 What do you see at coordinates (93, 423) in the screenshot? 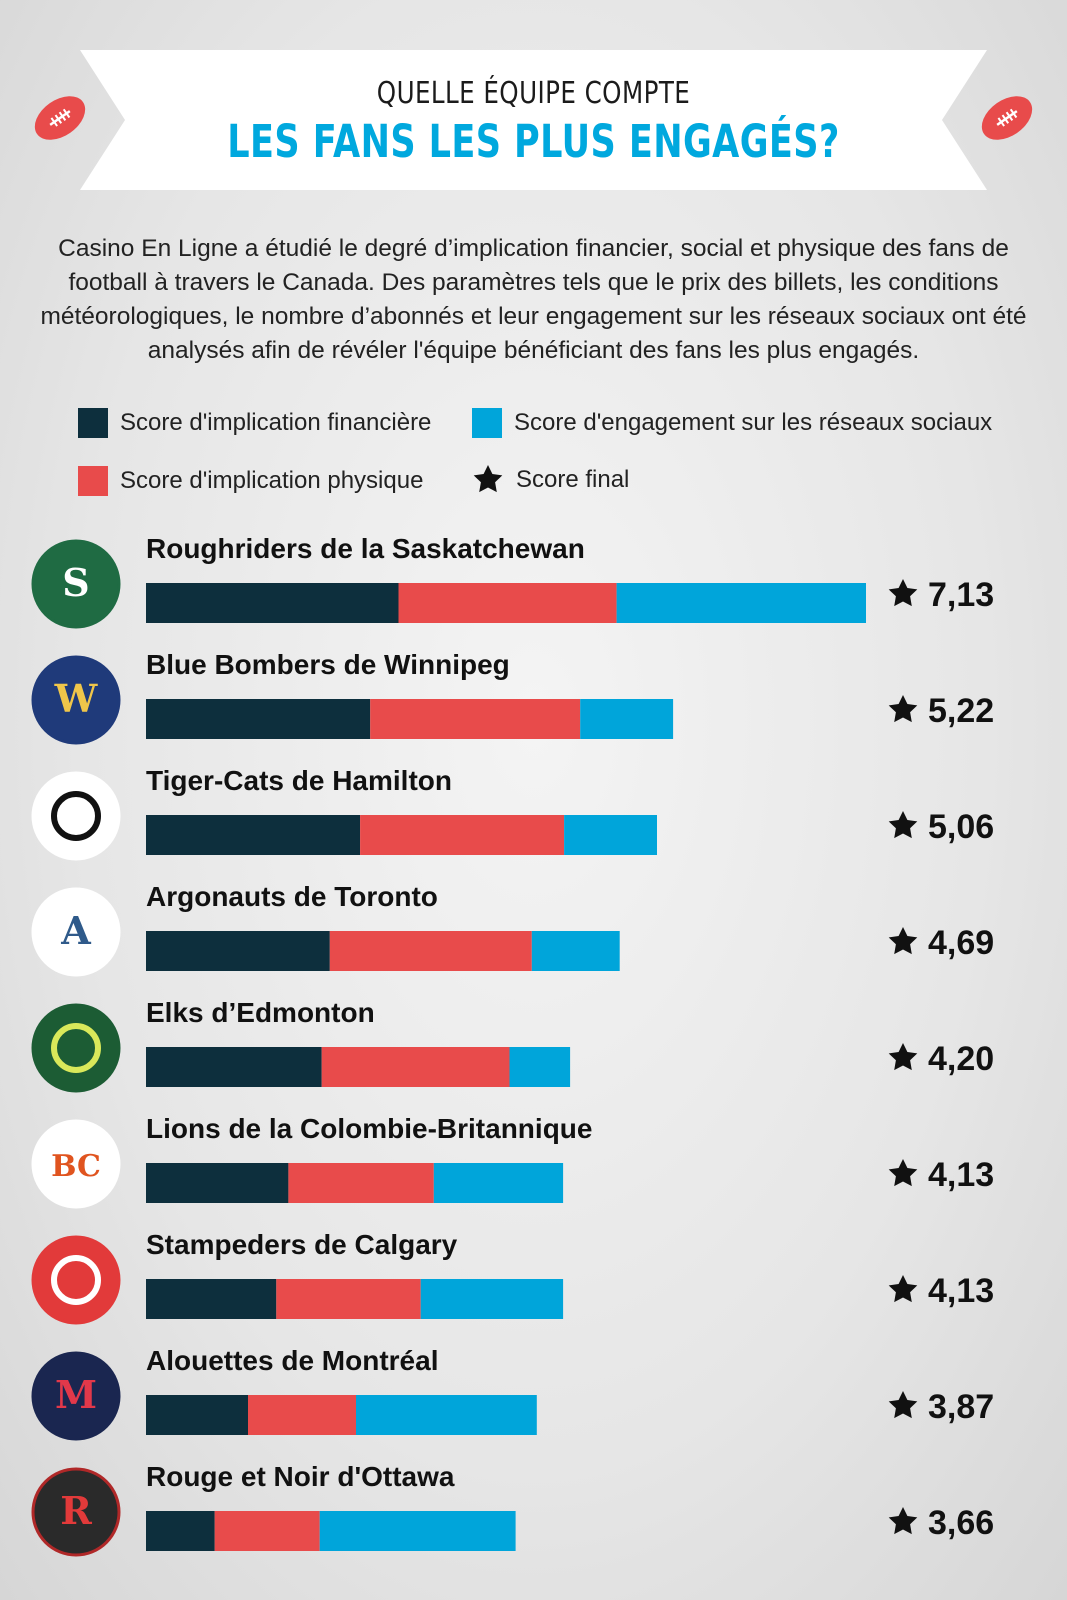
I see `legend-financial-swatch` at bounding box center [93, 423].